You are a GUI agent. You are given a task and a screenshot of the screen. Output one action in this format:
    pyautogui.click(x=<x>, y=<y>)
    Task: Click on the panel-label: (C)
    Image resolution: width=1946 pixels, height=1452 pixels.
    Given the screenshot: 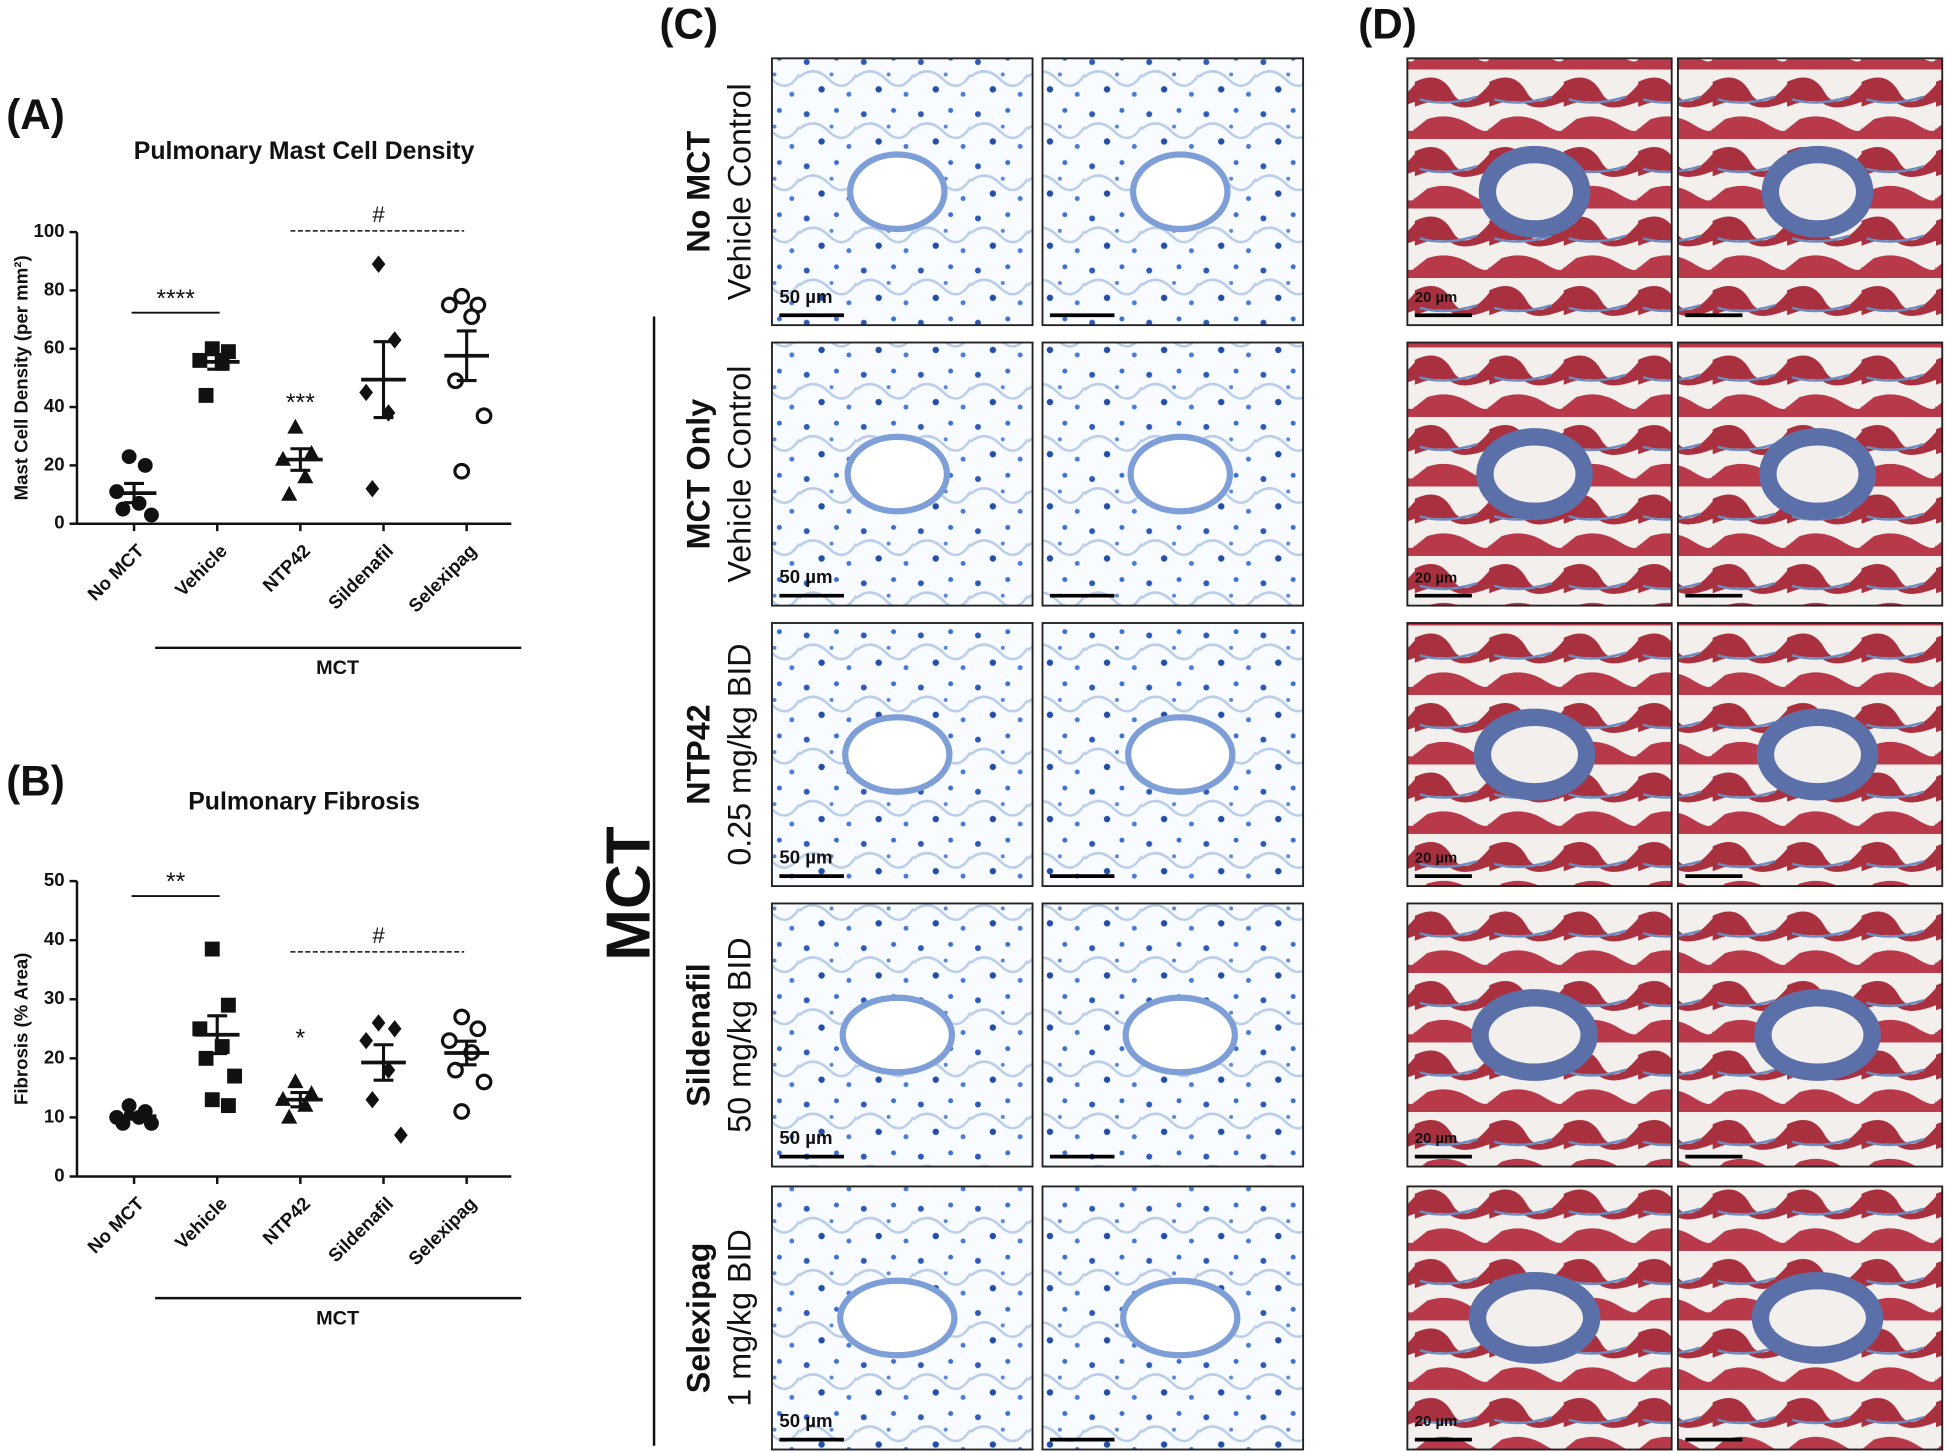 What is the action you would take?
    pyautogui.click(x=689, y=23)
    